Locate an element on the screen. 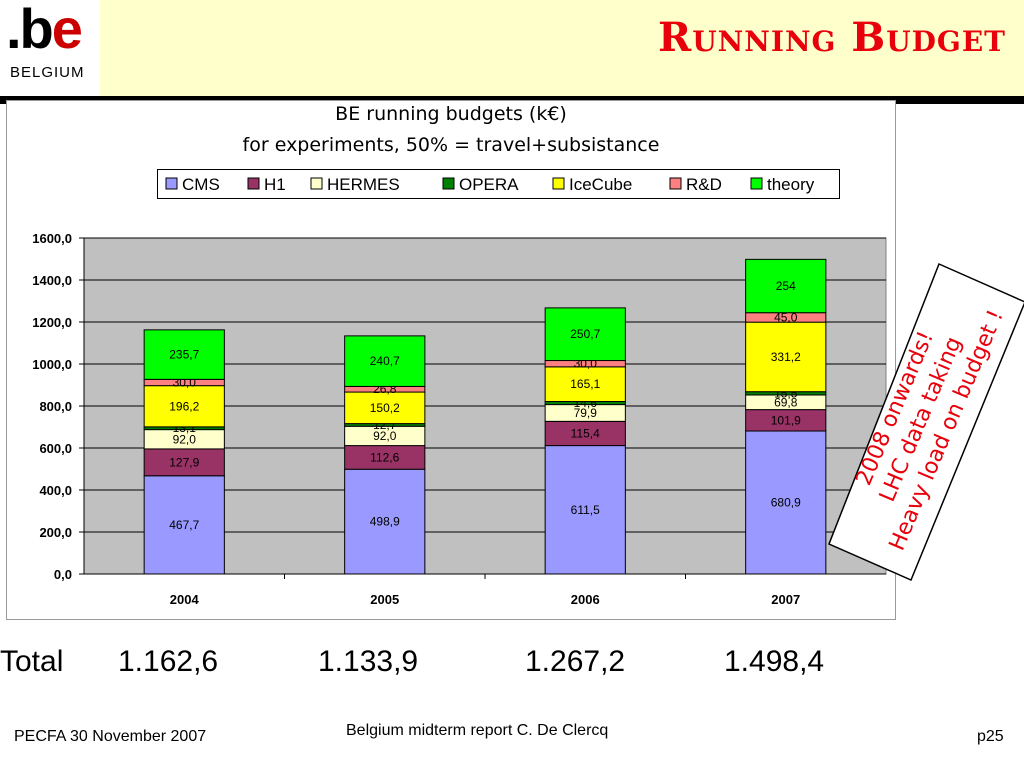  data-label: 115,4 is located at coordinates (585, 433).